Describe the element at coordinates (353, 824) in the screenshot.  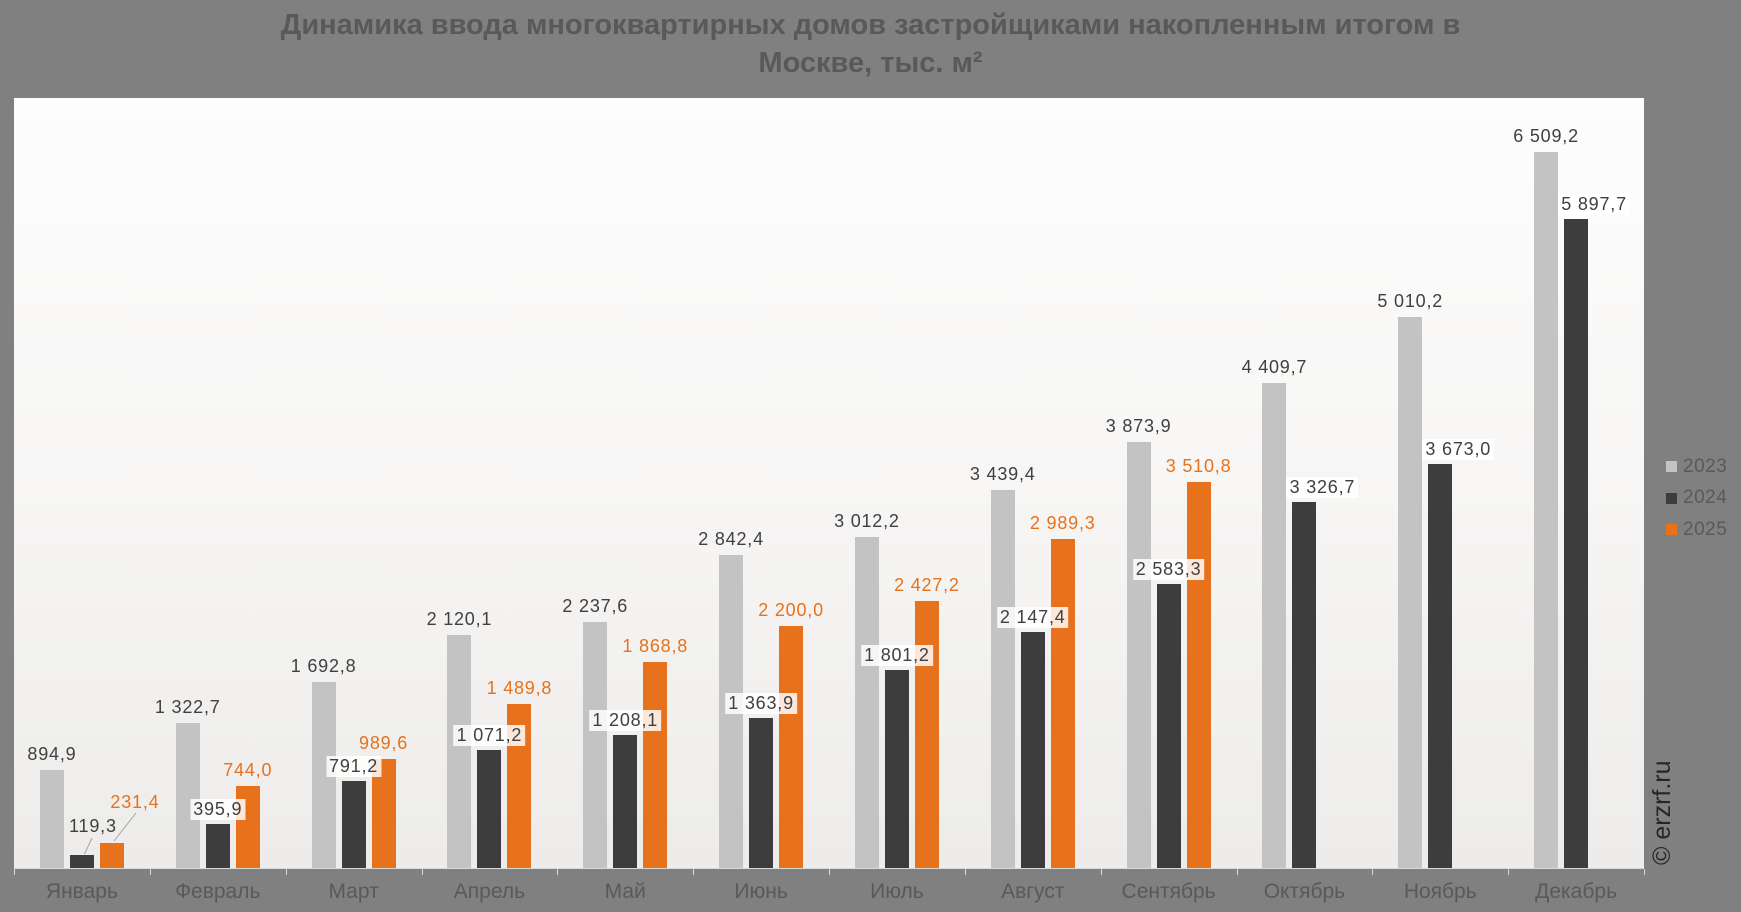
I see `bar-2024-march` at that location.